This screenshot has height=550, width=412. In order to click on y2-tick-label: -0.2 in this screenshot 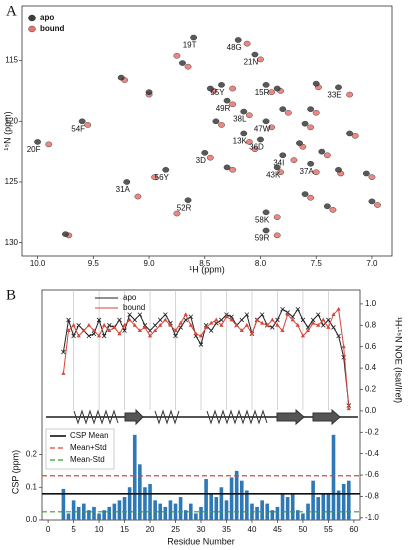, I will do `click(372, 431)`.